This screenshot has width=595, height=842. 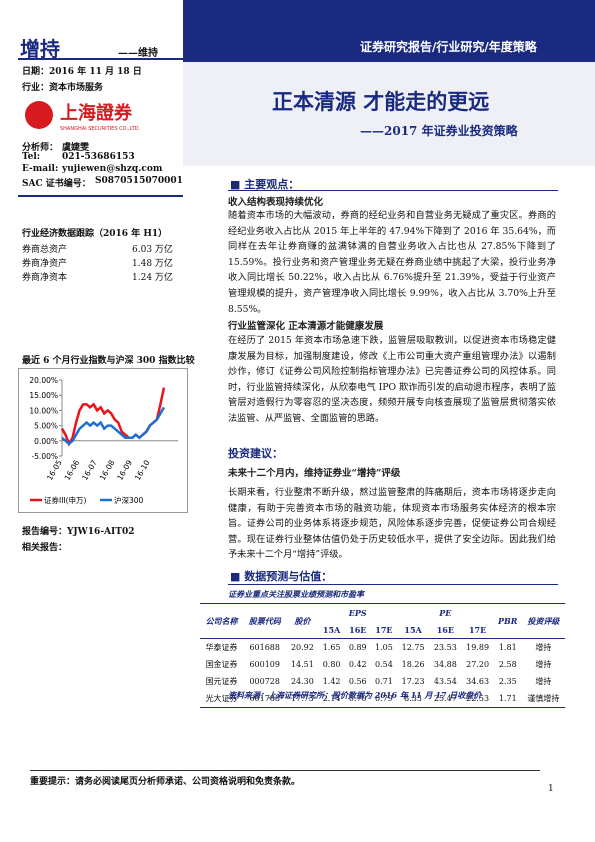 I want to click on cell: 19.89, so click(x=478, y=647).